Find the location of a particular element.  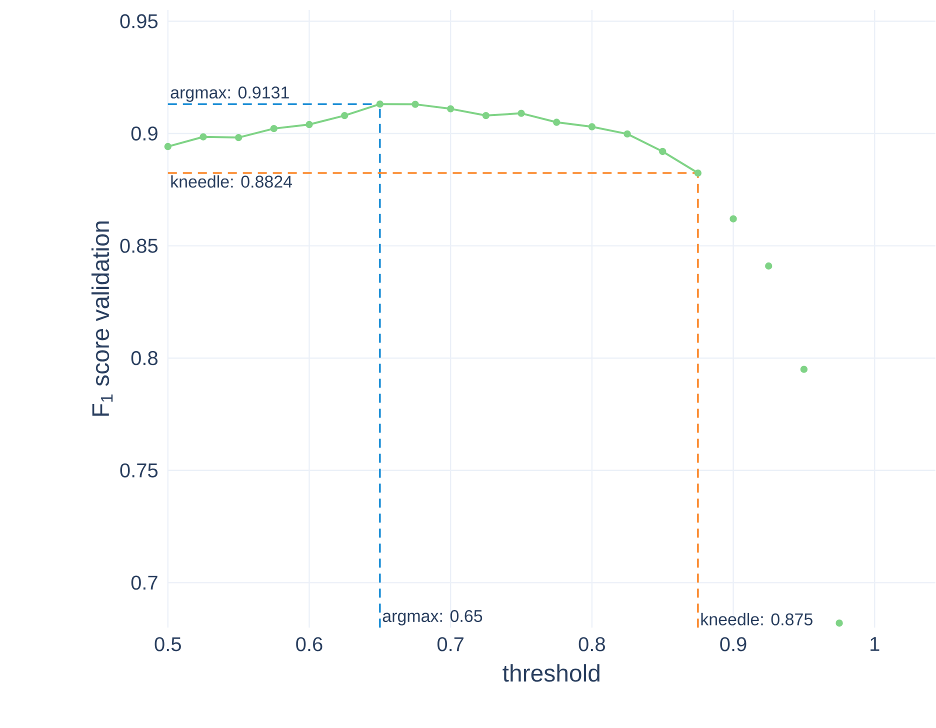

y-tick-label: 0.75 is located at coordinates (139, 471).